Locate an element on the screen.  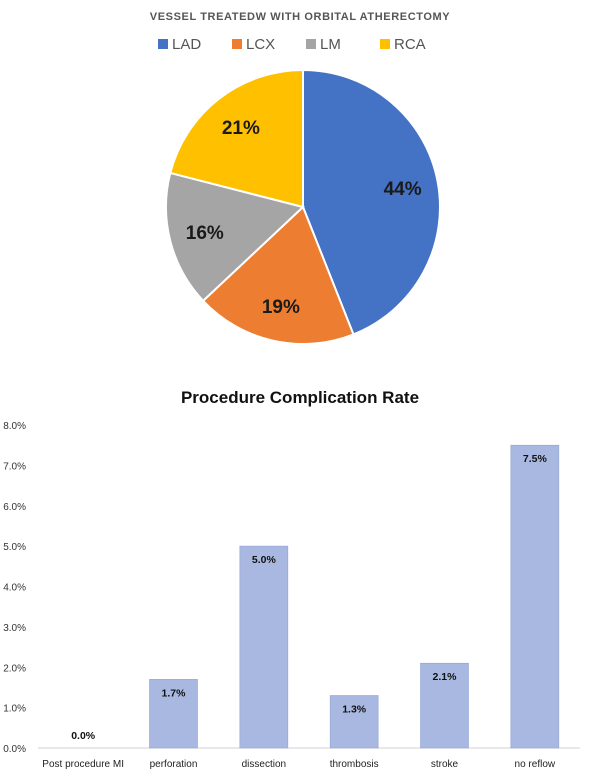
bar-value-label-thrombosis: 1.3% is located at coordinates (354, 710).